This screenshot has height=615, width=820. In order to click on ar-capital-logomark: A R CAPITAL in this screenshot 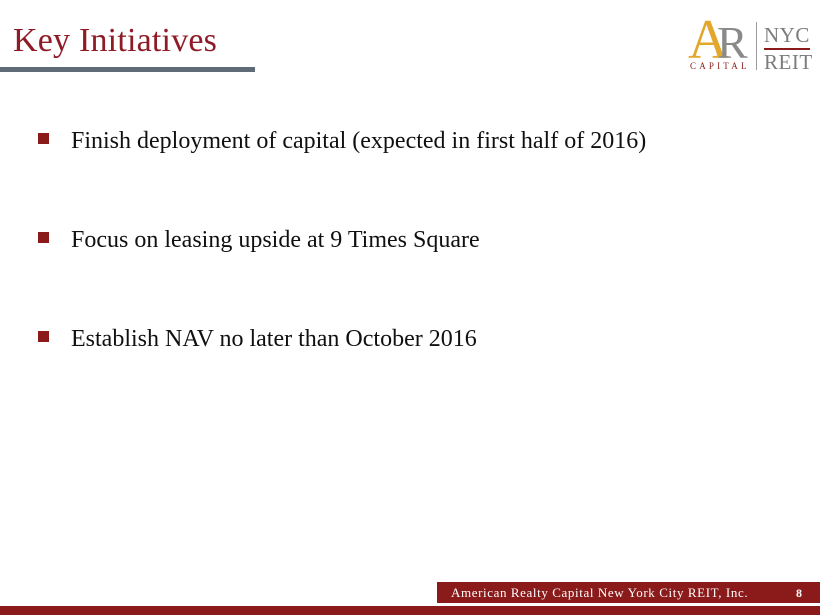, I will do `click(724, 43)`.